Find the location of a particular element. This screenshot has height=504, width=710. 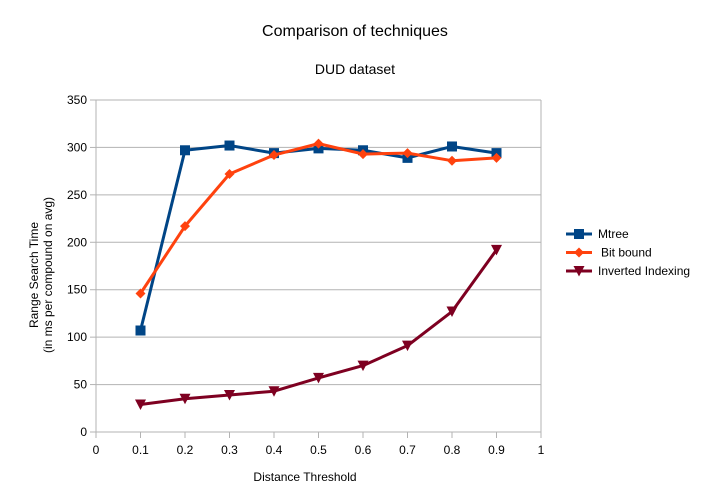

y-axis-label-line-1: Range Search Time is located at coordinates (34, 275).